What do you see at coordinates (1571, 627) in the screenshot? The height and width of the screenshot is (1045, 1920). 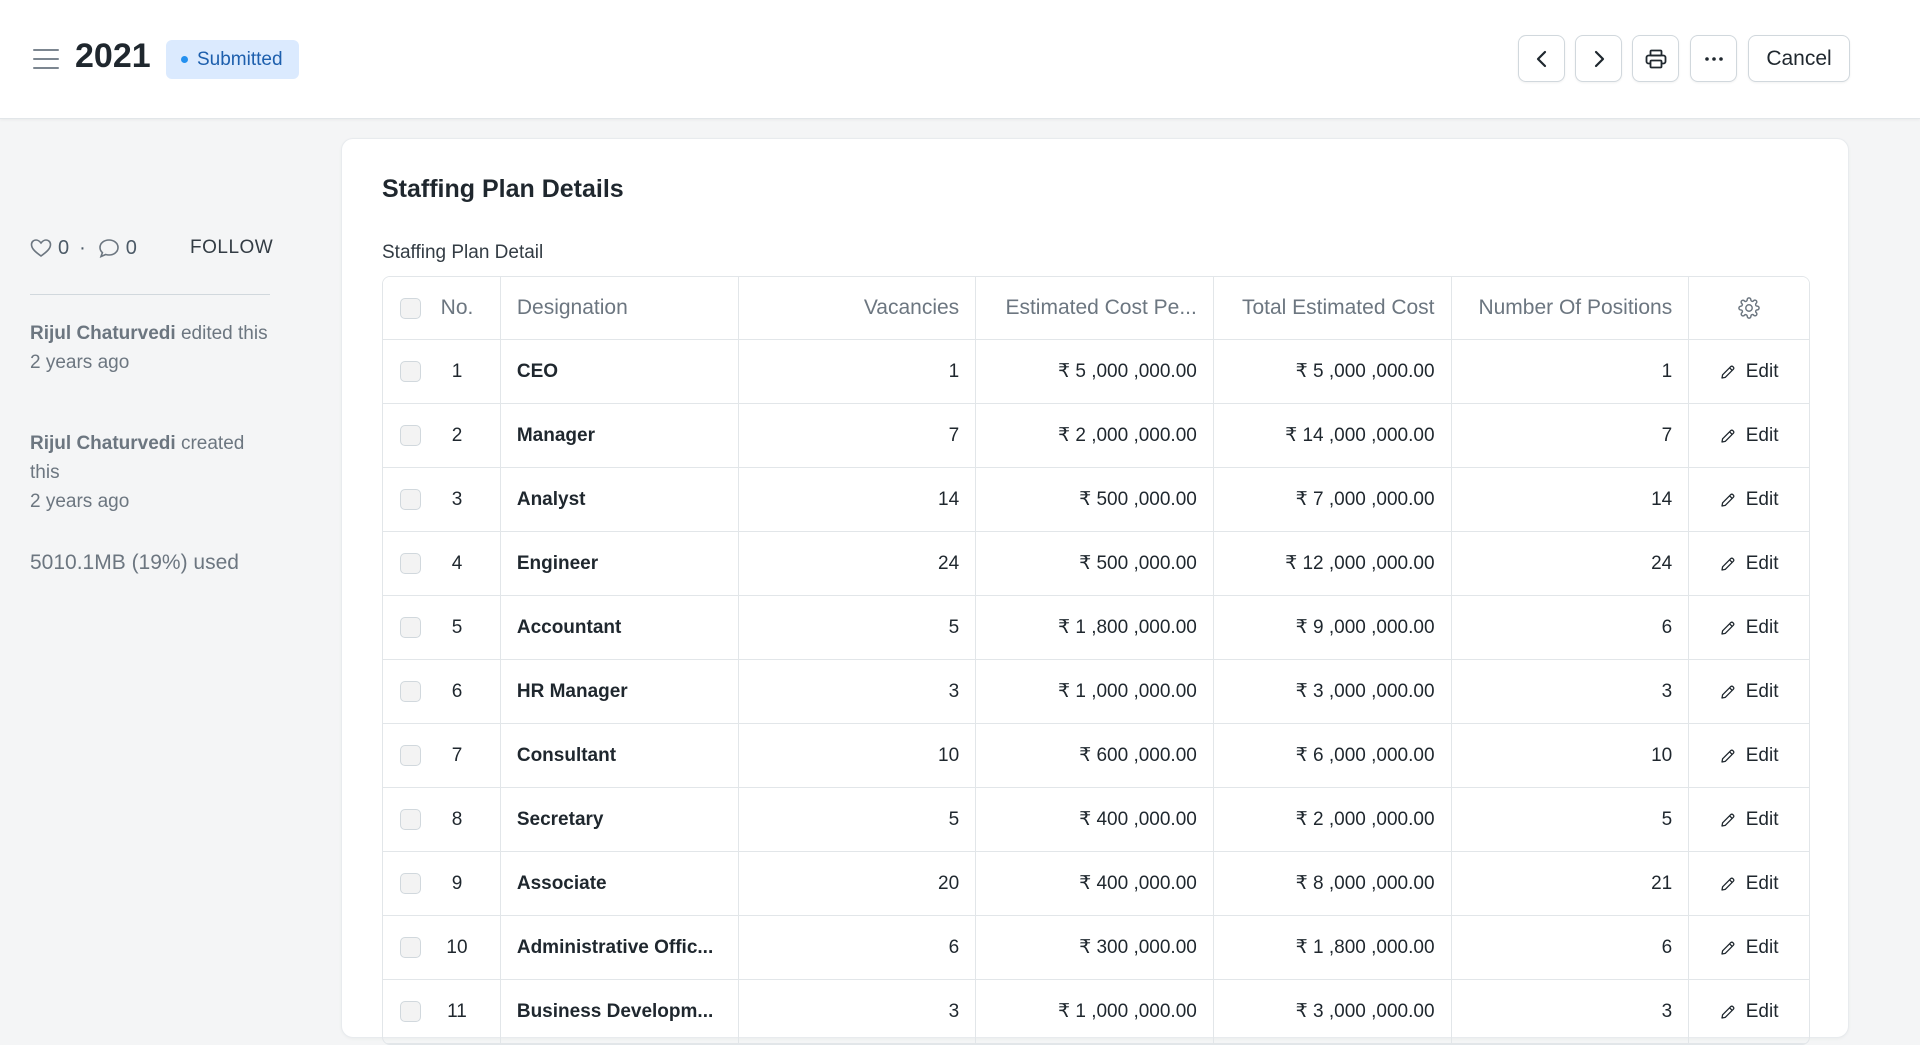 I see `positions-cell: 6` at bounding box center [1571, 627].